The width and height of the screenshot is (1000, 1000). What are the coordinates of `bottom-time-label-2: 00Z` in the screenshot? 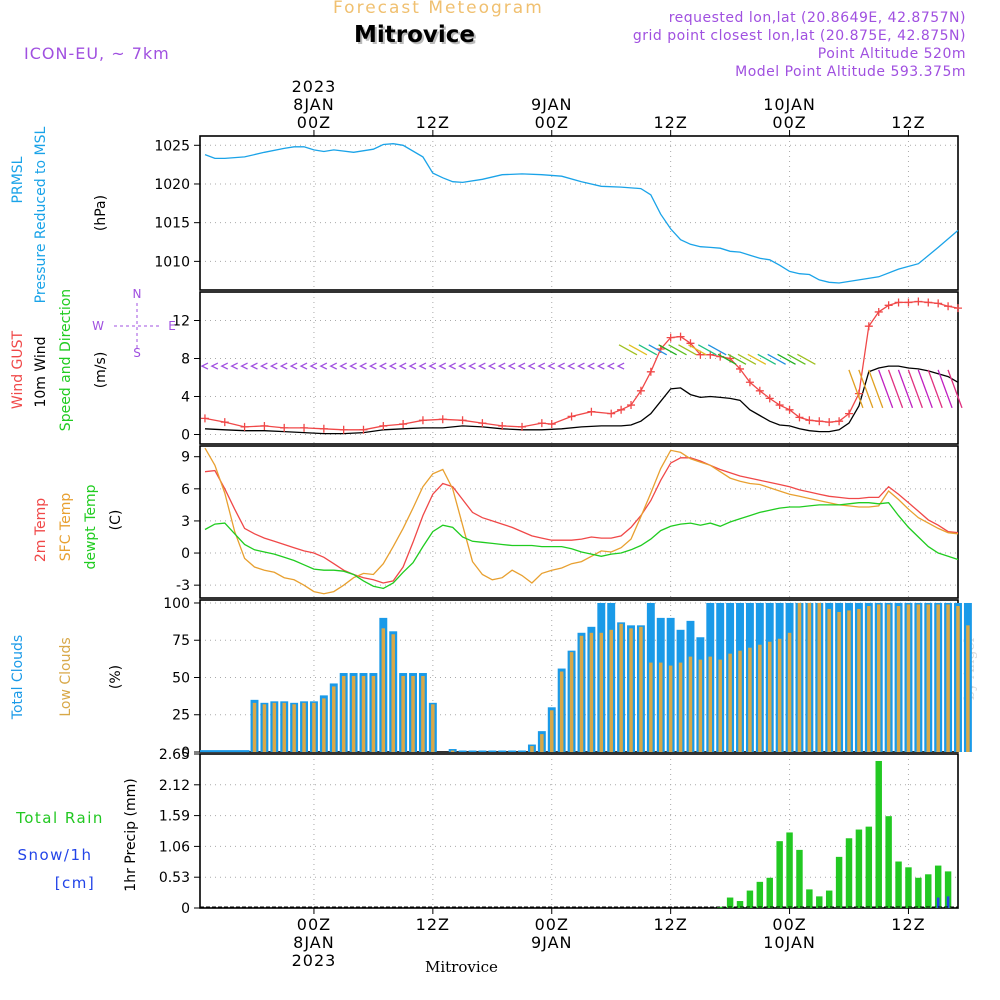 It's located at (552, 924).